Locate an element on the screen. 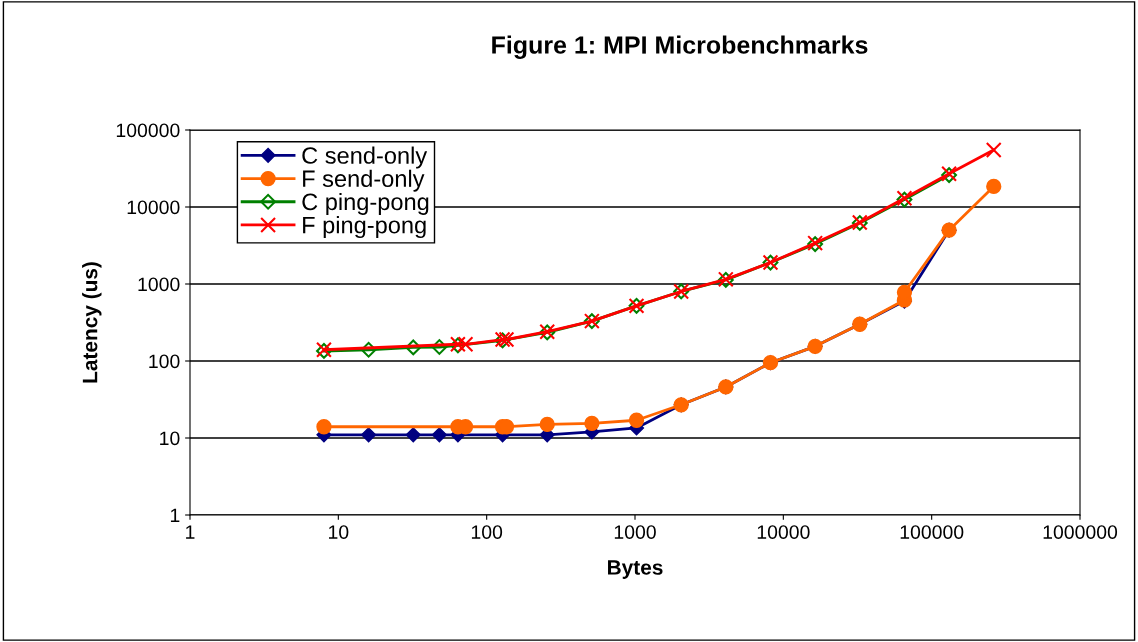  legend-label: F ping-pong is located at coordinates (364, 227).